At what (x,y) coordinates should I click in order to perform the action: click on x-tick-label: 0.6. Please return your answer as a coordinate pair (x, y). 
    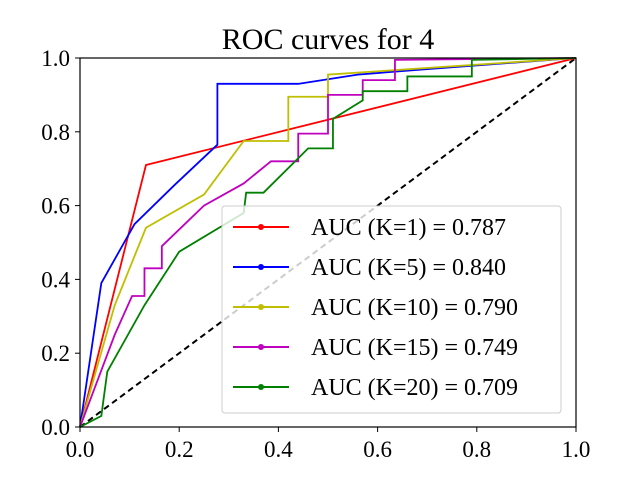
    Looking at the image, I should click on (377, 449).